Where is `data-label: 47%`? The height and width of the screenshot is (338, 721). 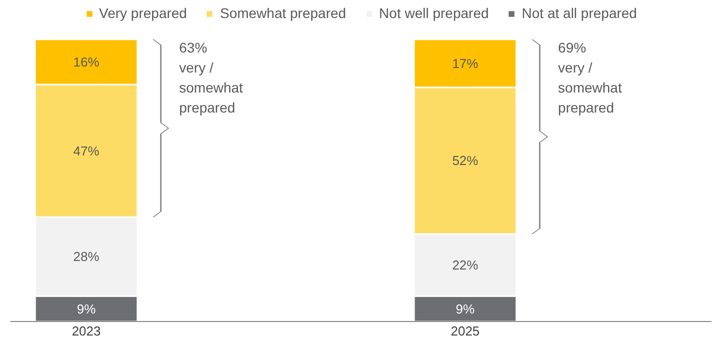
data-label: 47% is located at coordinates (86, 150).